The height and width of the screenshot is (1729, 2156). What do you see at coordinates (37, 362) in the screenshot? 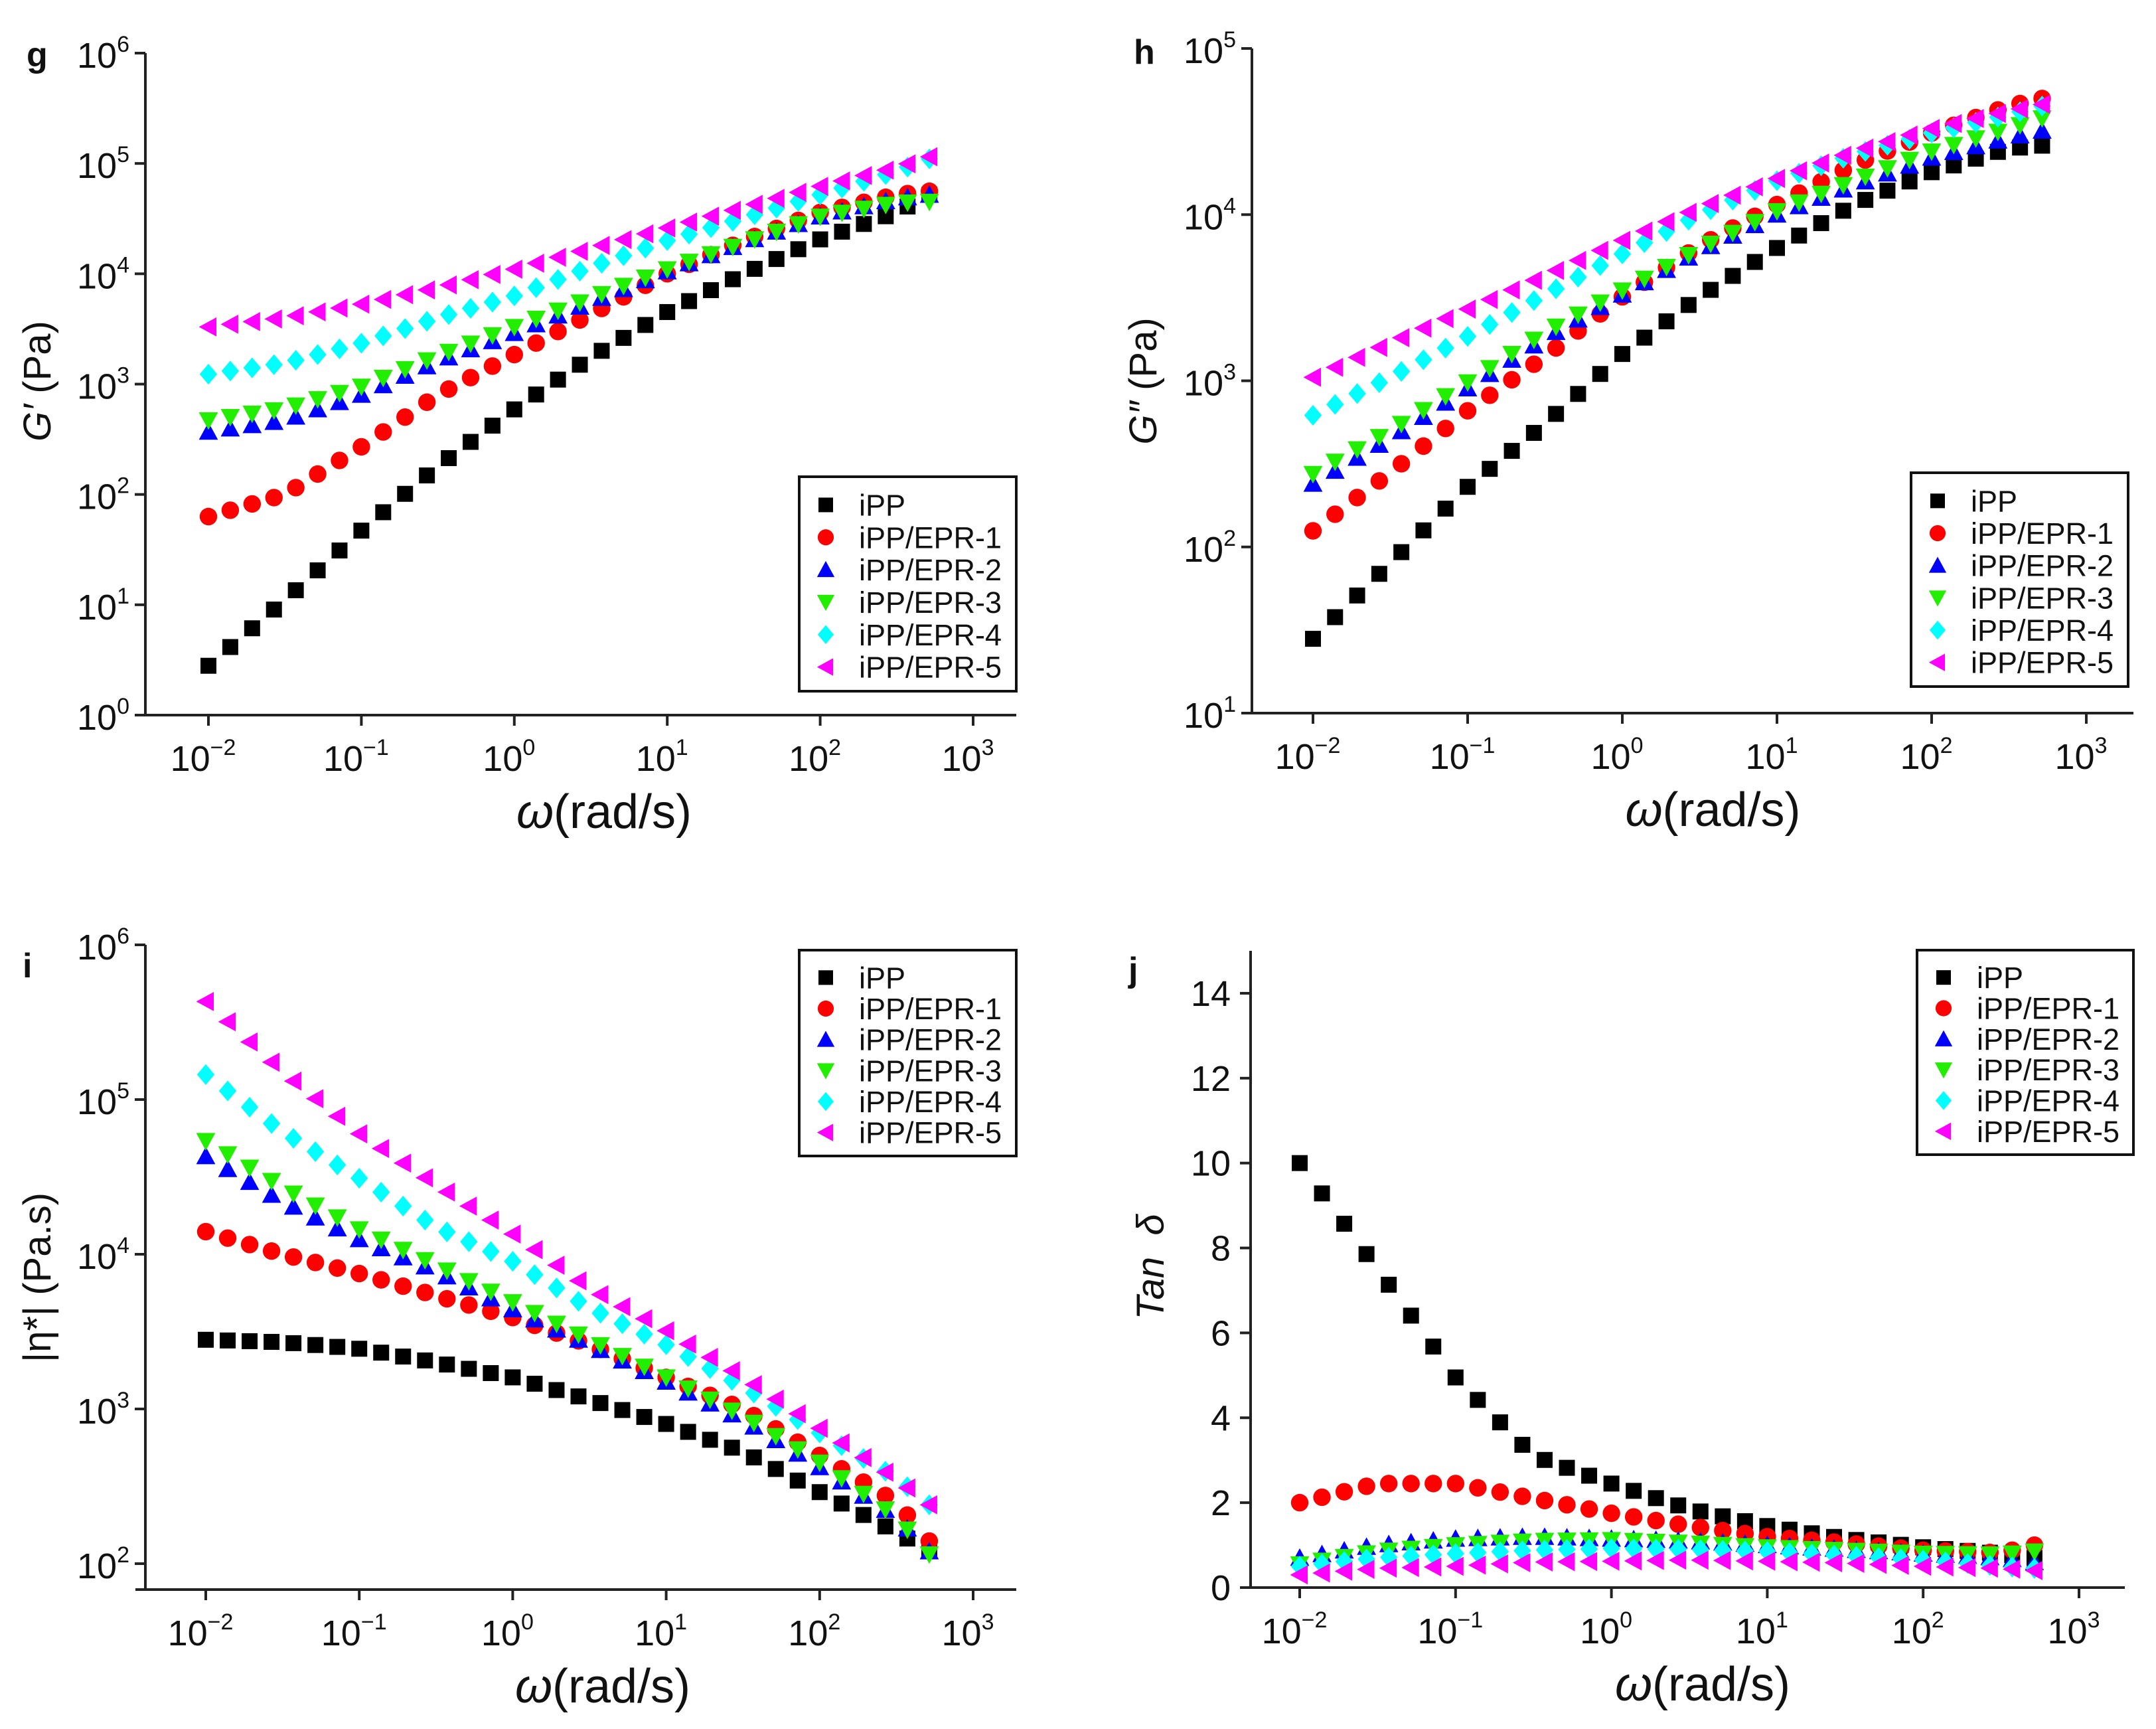
I see `y-axis-unit: (Pa)` at bounding box center [37, 362].